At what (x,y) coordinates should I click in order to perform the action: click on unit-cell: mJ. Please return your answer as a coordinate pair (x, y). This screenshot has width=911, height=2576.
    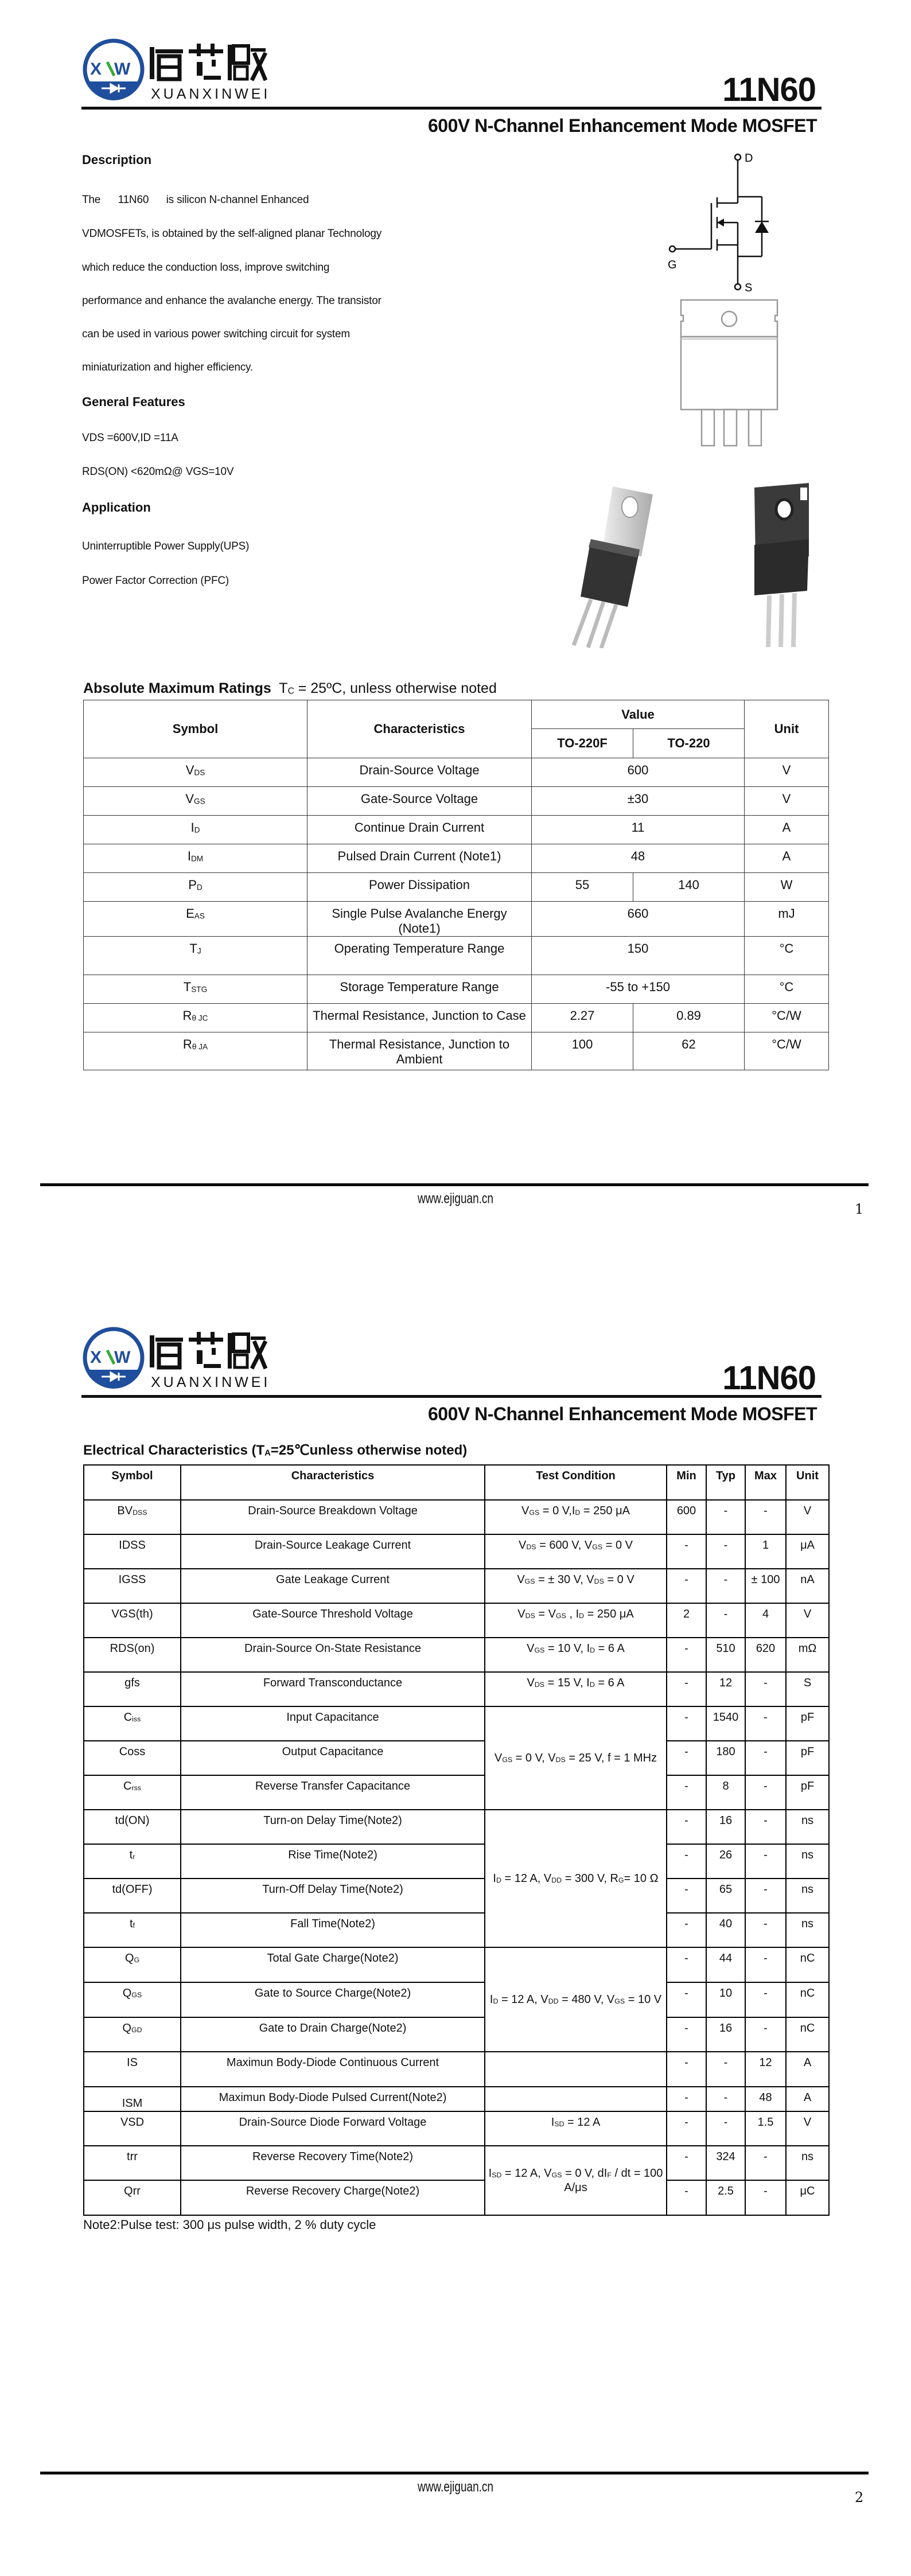
    Looking at the image, I should click on (787, 919).